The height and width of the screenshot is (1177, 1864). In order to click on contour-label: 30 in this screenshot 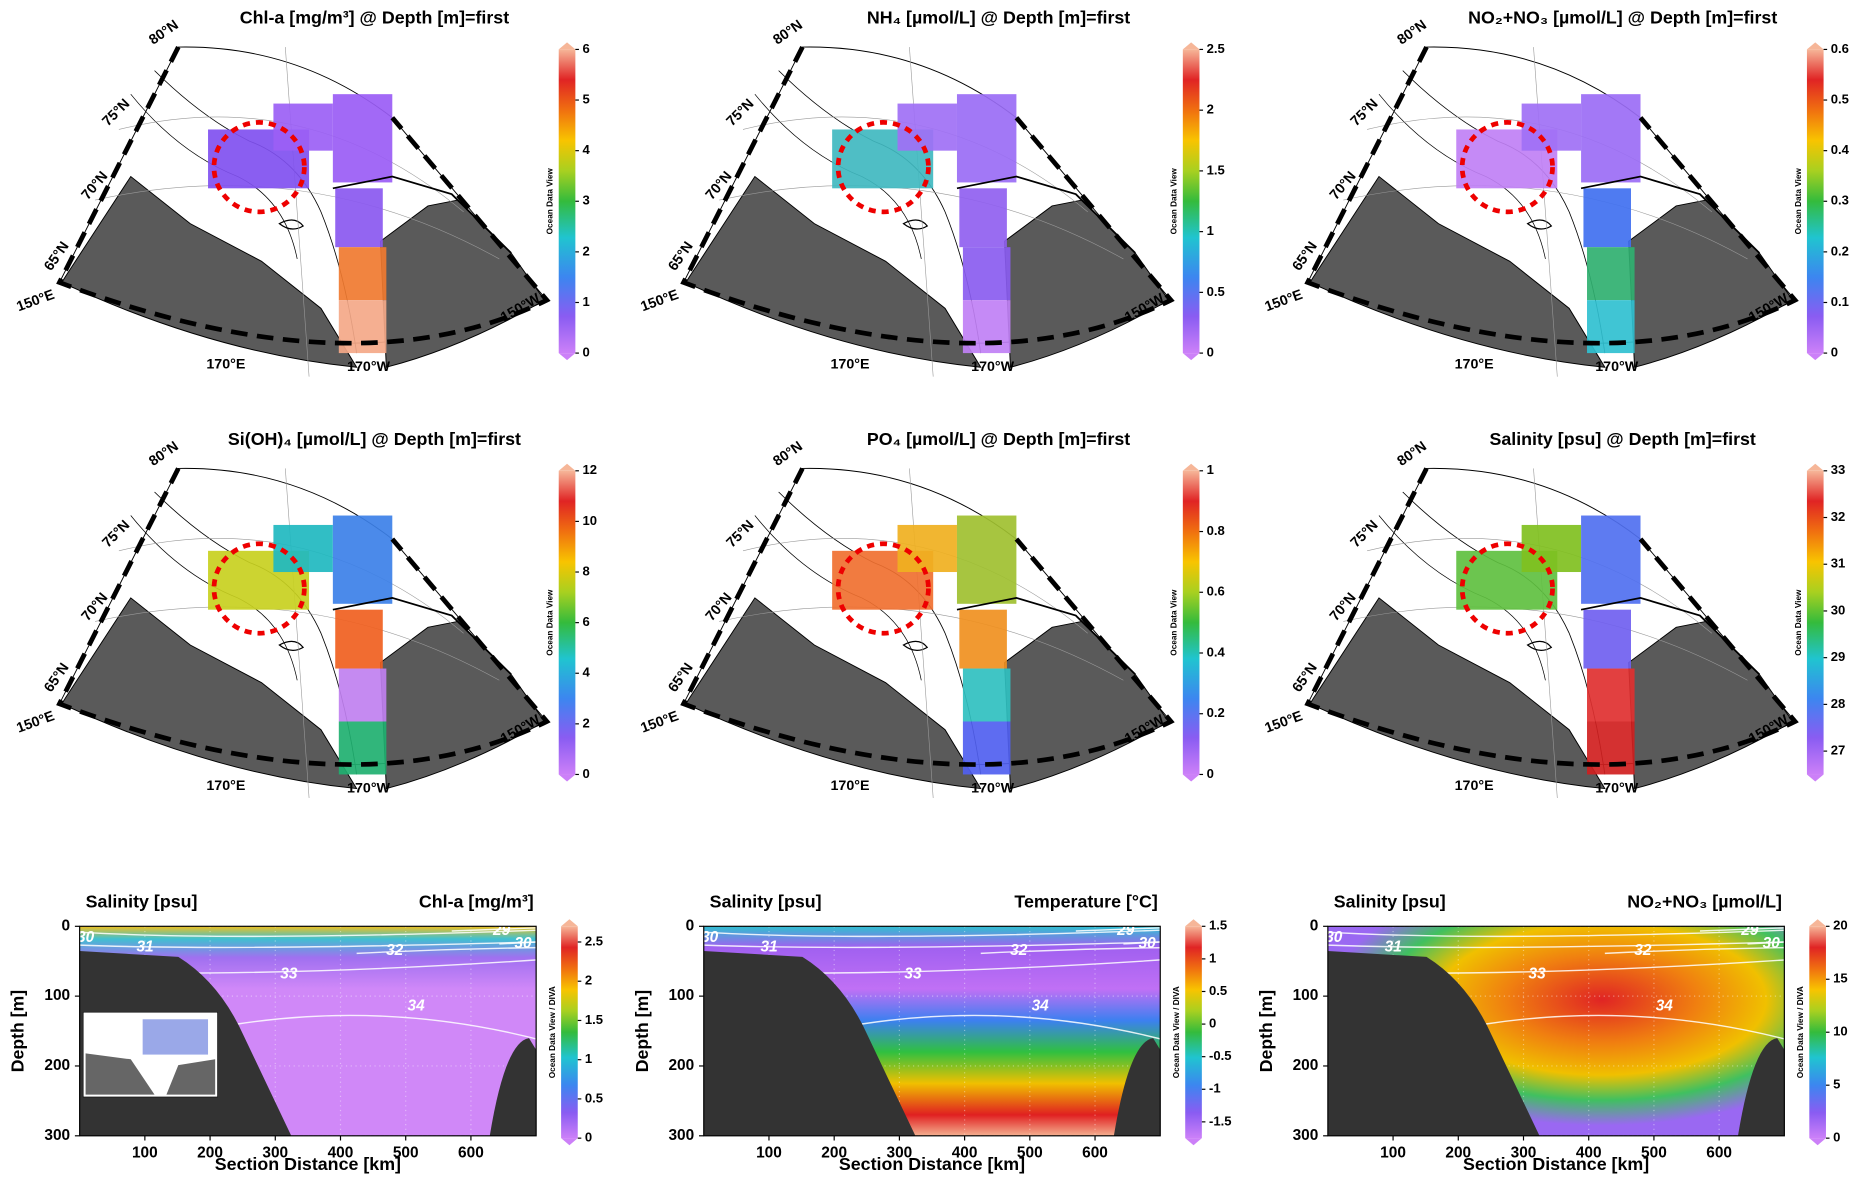, I will do `click(86, 937)`.